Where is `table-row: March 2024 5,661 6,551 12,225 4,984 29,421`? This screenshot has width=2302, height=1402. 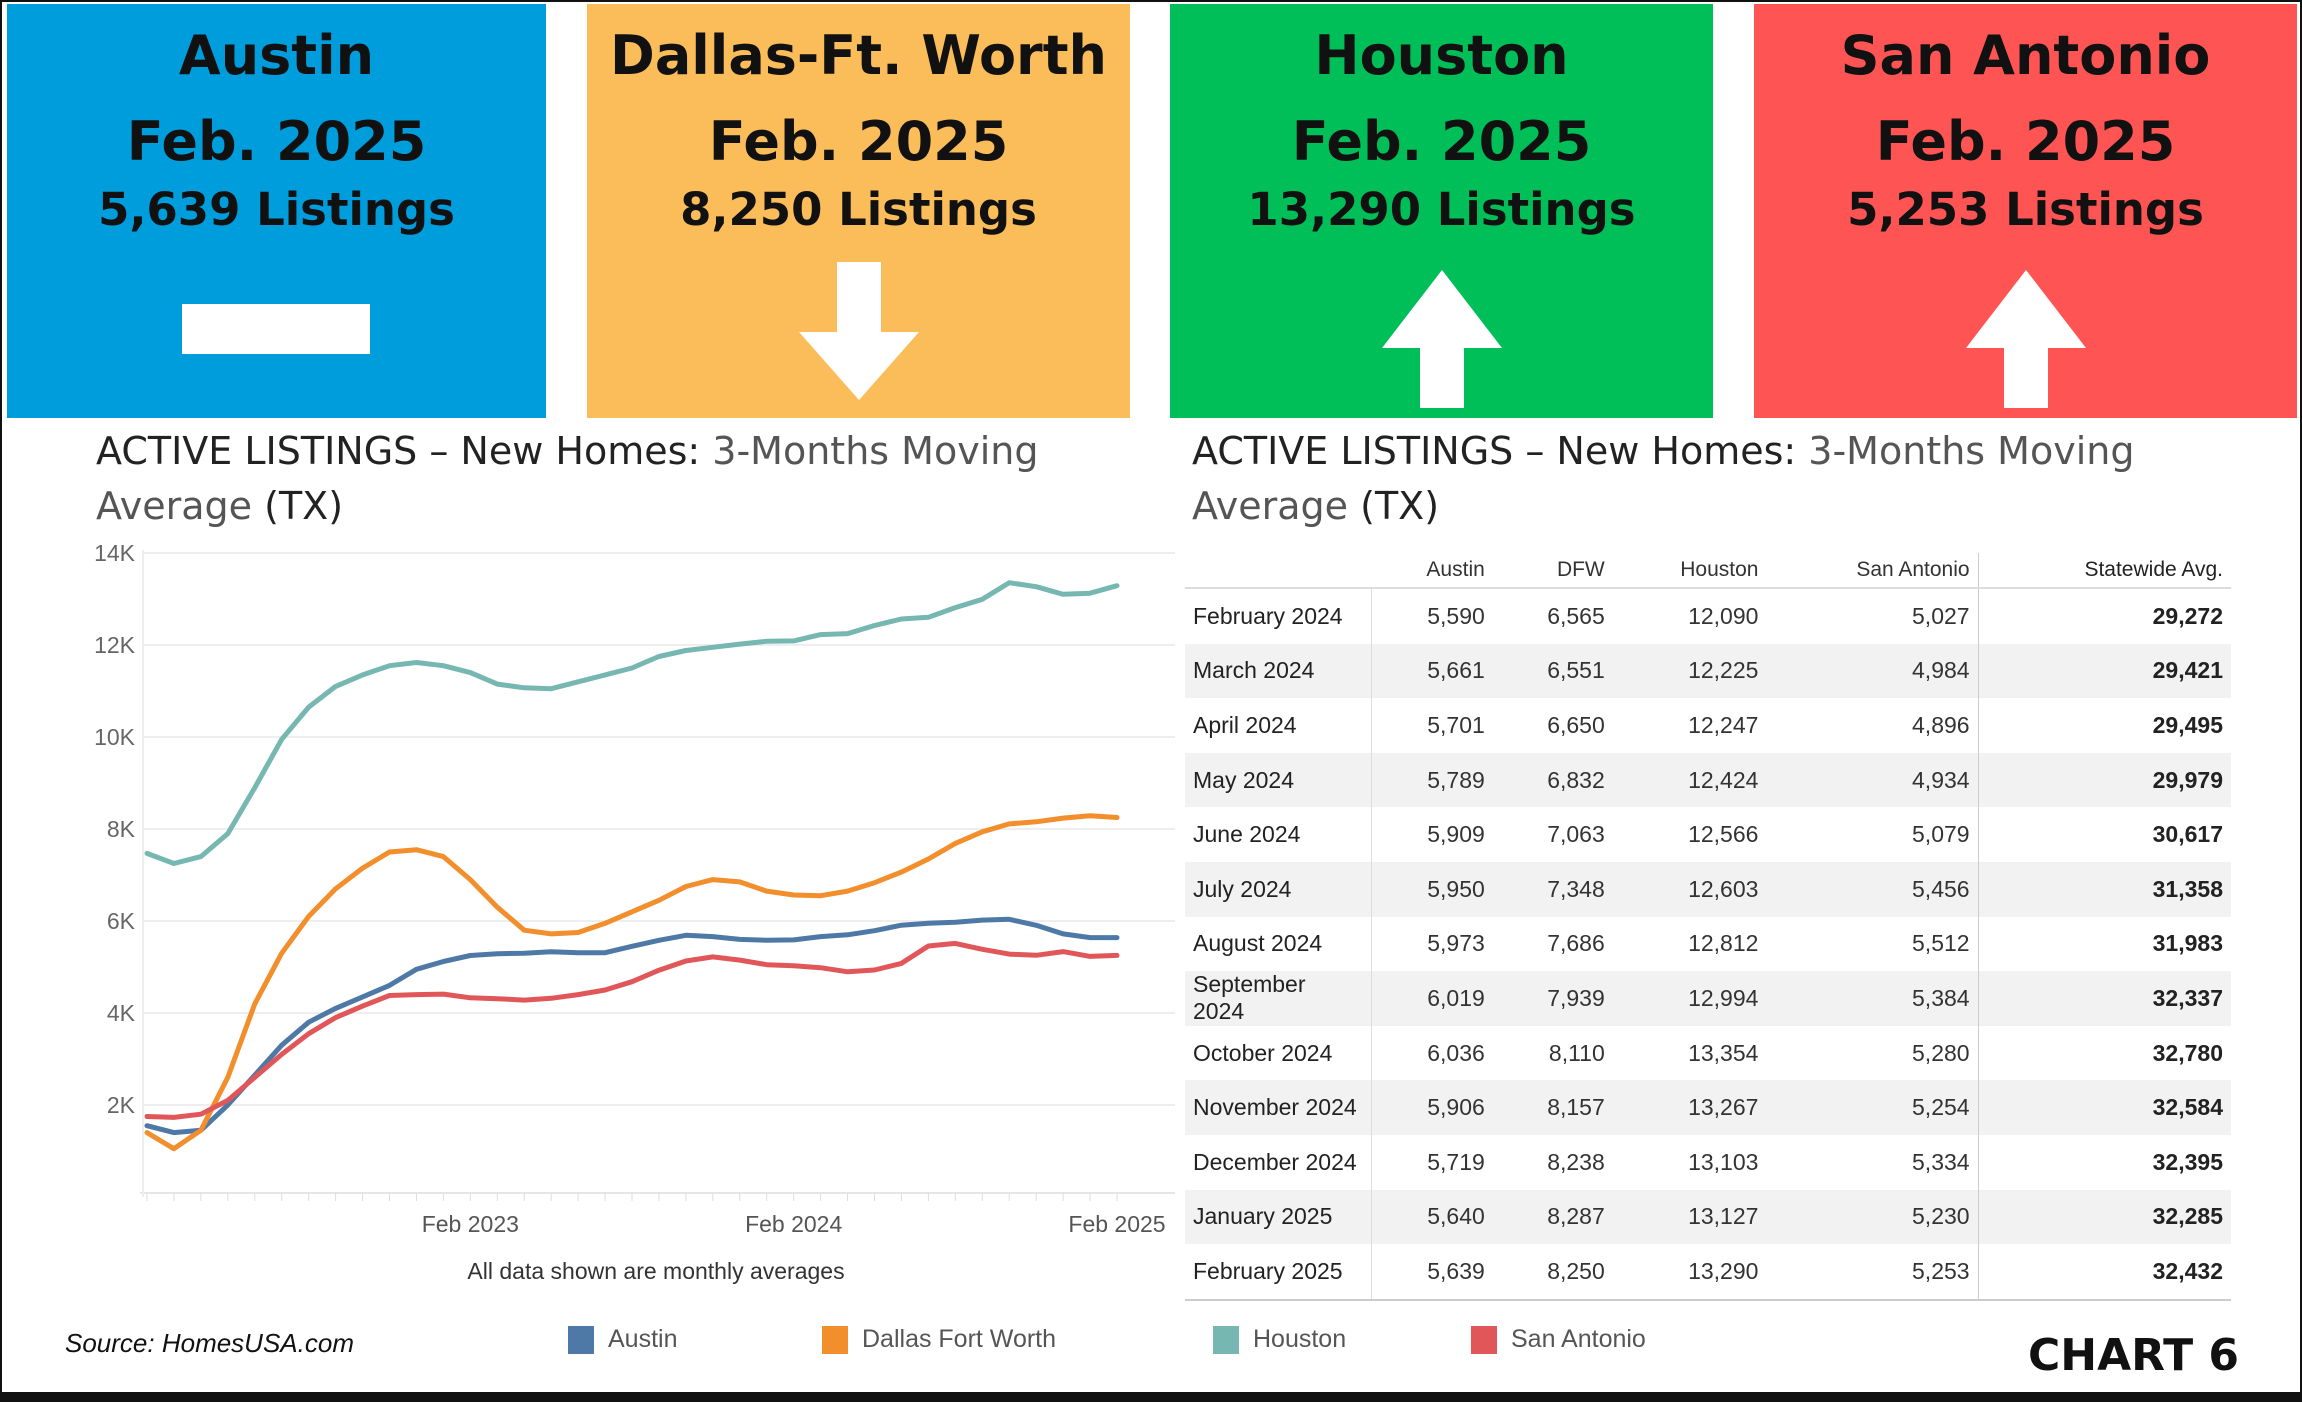 table-row: March 2024 5,661 6,551 12,225 4,984 29,421 is located at coordinates (1708, 671).